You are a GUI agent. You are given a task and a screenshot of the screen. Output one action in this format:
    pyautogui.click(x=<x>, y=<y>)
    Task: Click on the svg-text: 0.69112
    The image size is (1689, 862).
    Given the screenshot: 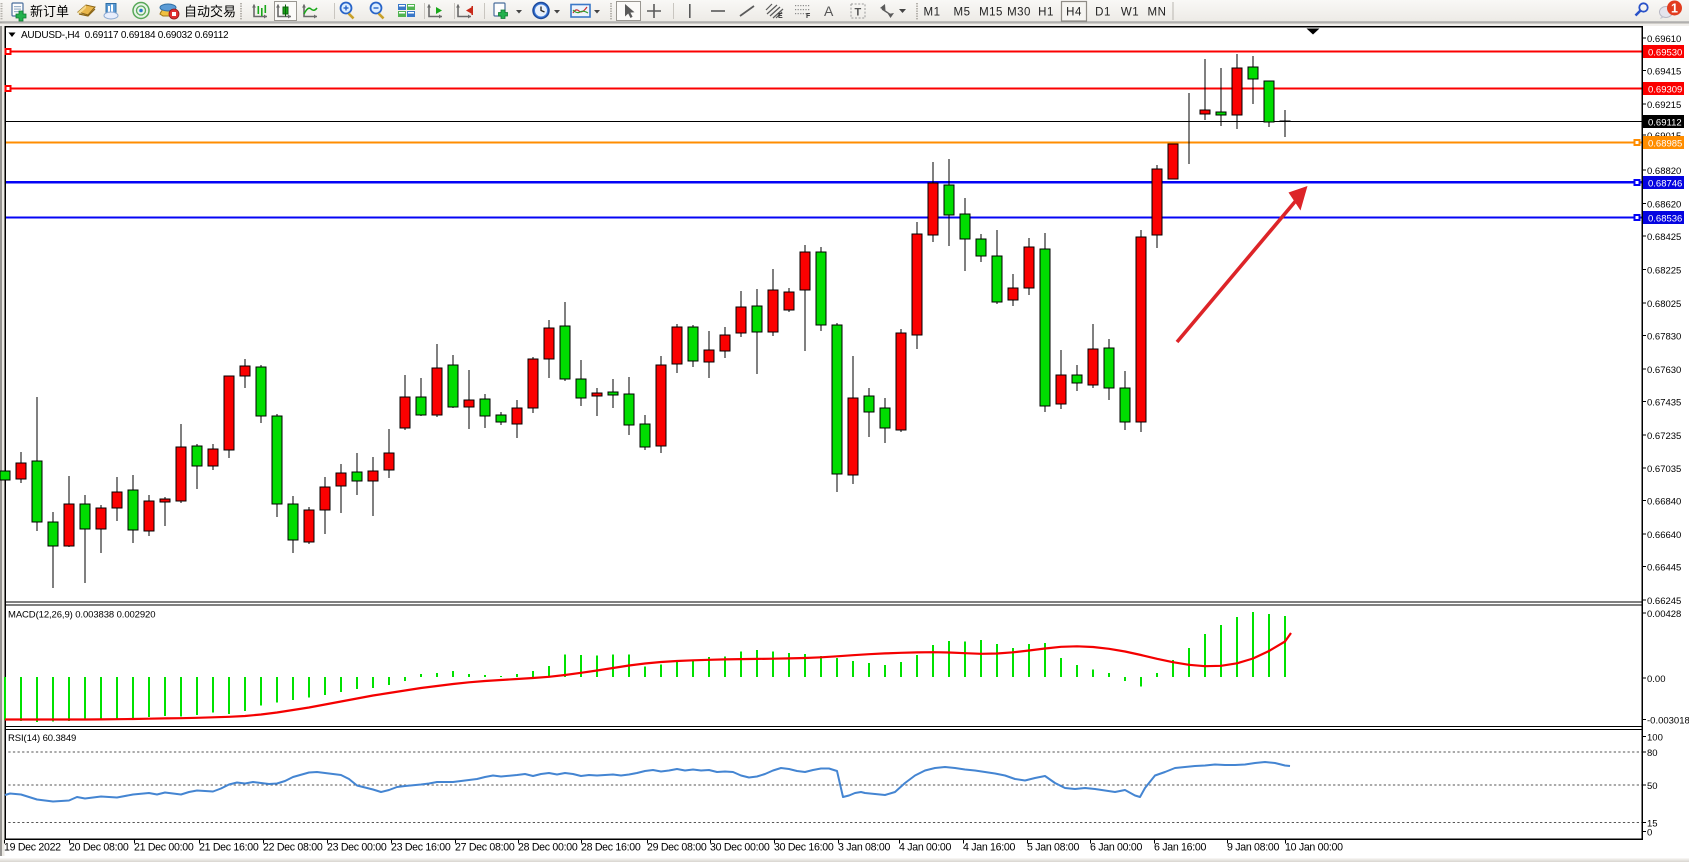 What is the action you would take?
    pyautogui.click(x=1665, y=122)
    